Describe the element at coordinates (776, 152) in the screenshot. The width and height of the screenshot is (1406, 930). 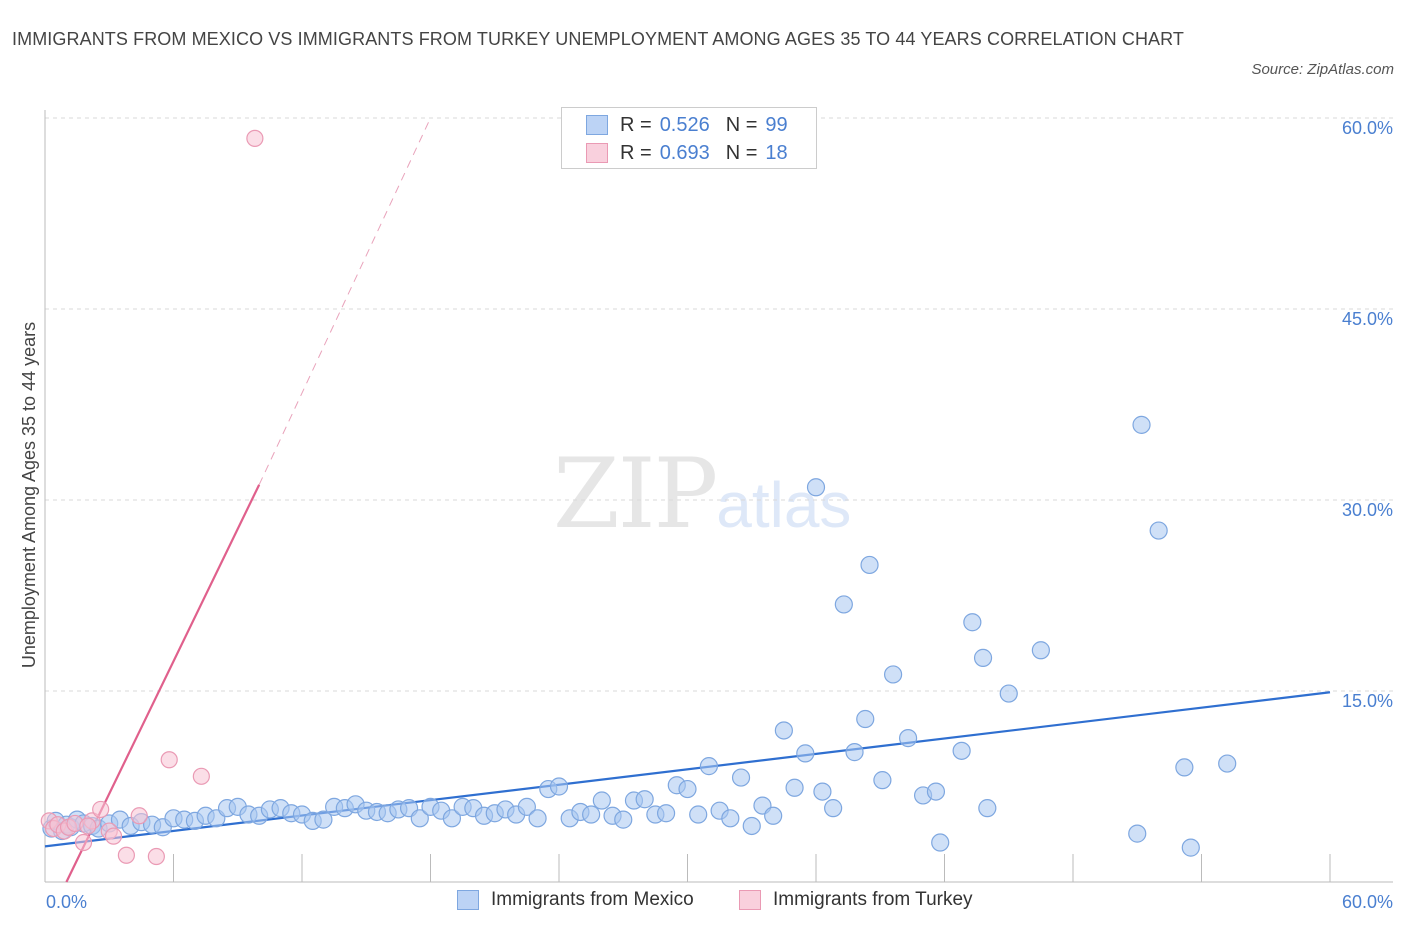
I see `legend-n-value: 18` at that location.